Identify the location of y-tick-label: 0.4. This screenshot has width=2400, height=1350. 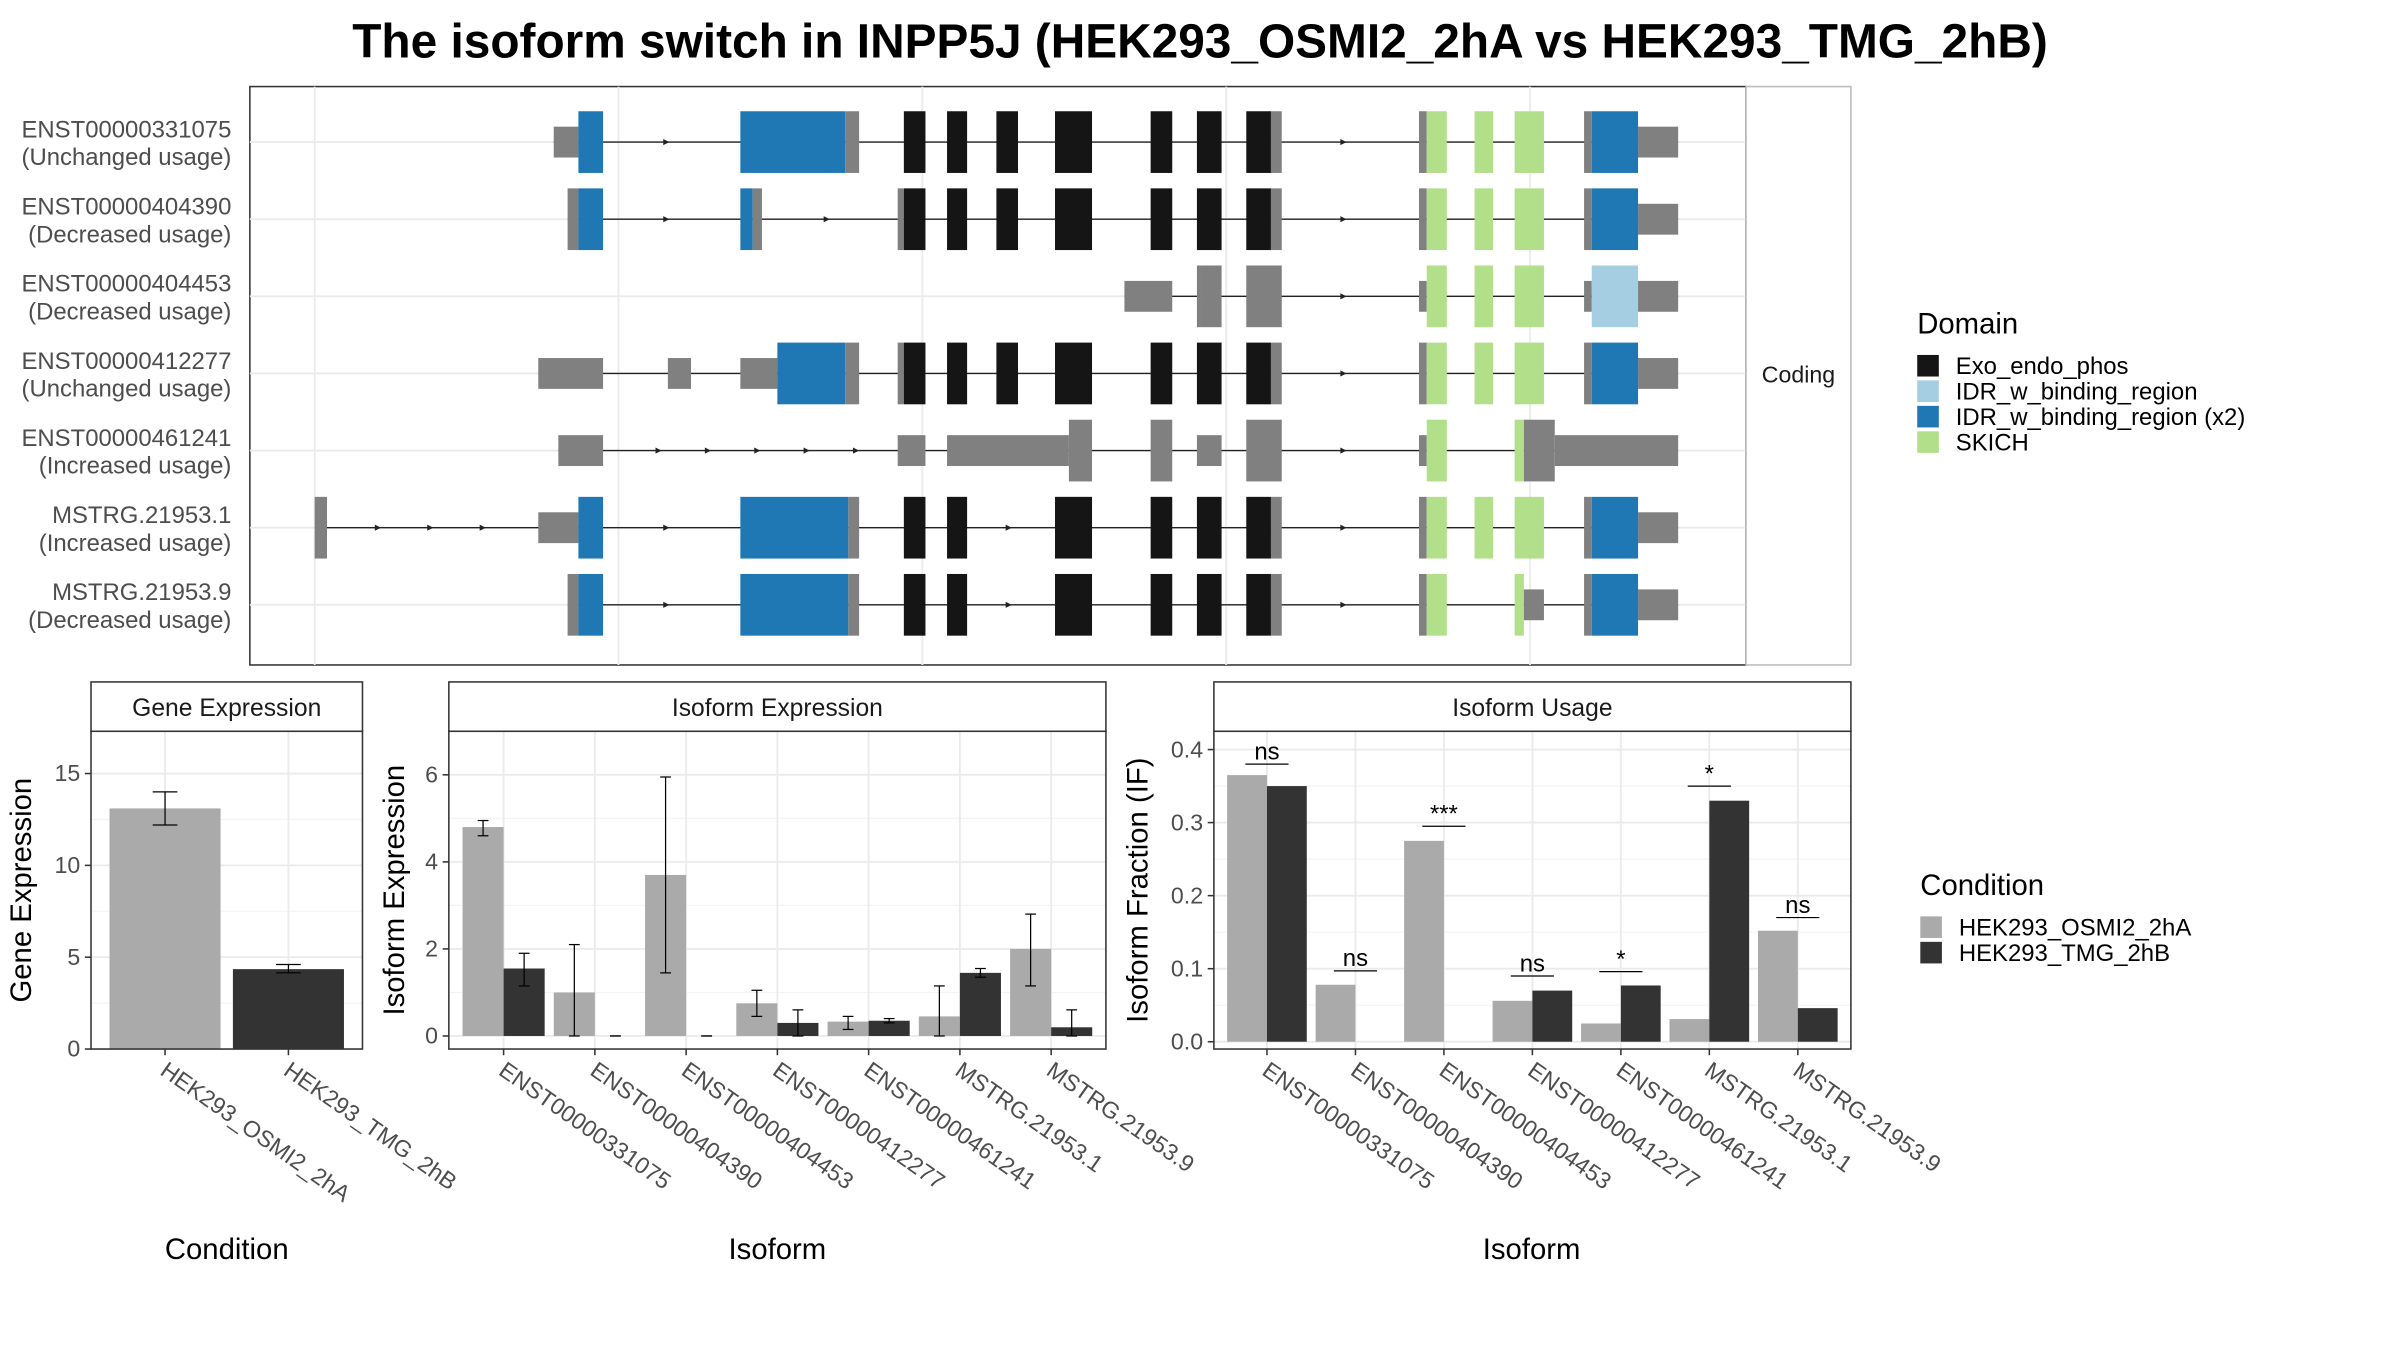
(1187, 749).